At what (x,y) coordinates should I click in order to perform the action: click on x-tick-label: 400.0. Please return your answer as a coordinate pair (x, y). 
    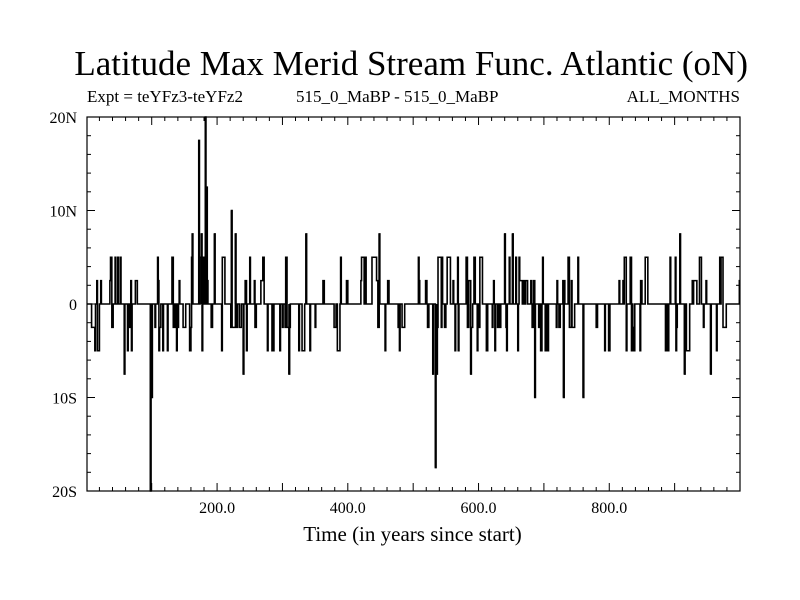
    Looking at the image, I should click on (348, 508).